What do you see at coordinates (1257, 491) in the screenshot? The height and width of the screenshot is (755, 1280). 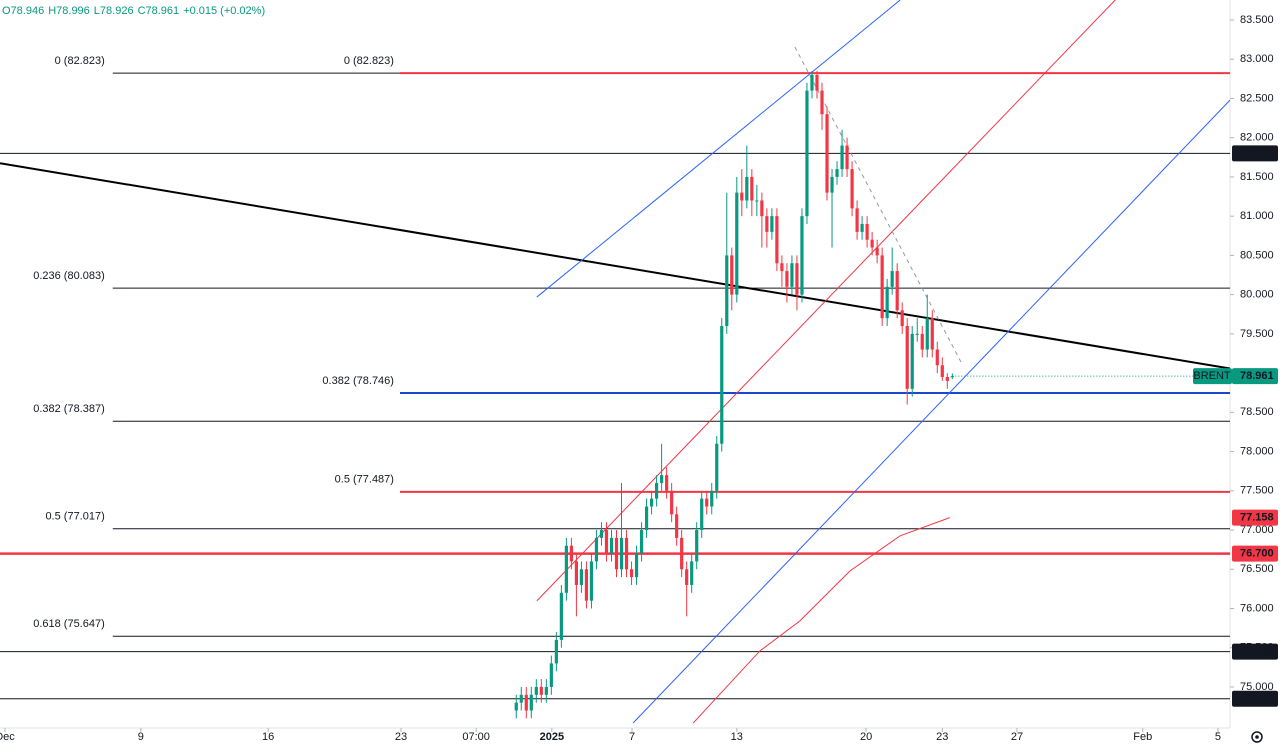 I see `y-tick-label: 77.500` at bounding box center [1257, 491].